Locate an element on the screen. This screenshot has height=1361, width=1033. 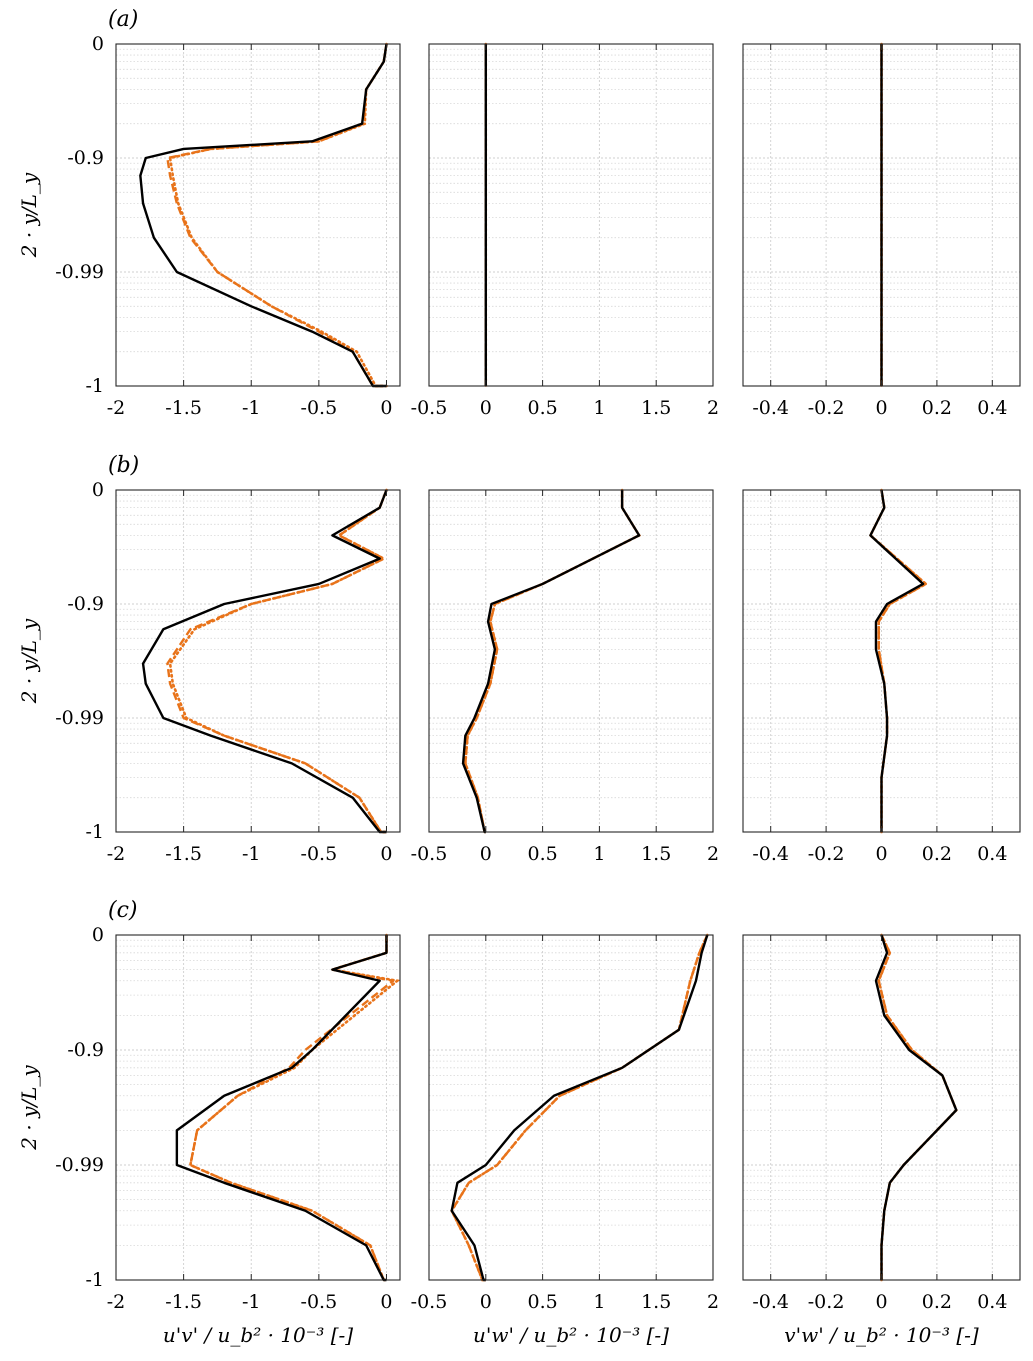
panel-r2-c1: -2 -1.5 -1 -0.5 0 0 -0.9 -0.99 -1 2 · y/L_y (b) is located at coordinates (209, 659).